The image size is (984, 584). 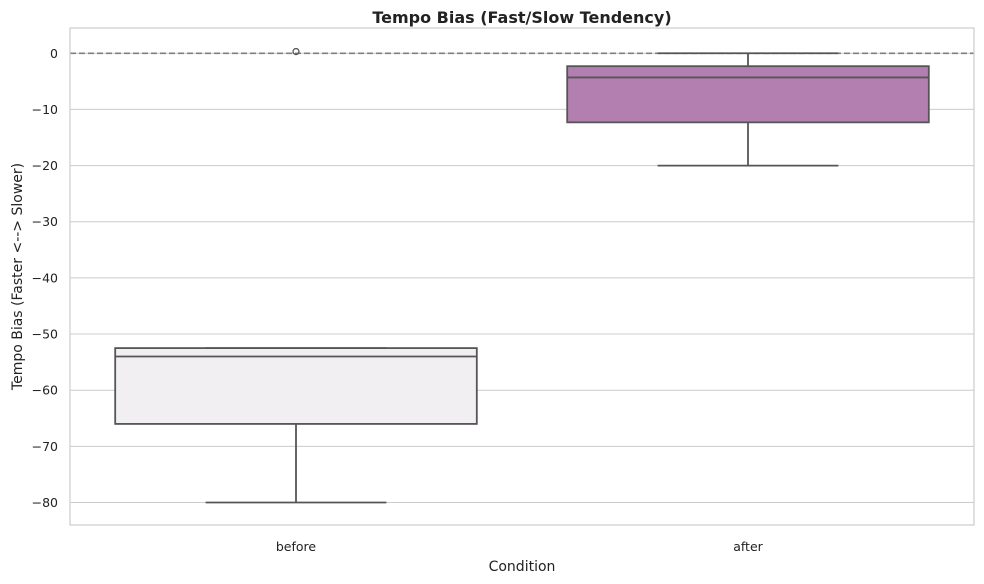 What do you see at coordinates (522, 567) in the screenshot?
I see `x-axis-label: Condition` at bounding box center [522, 567].